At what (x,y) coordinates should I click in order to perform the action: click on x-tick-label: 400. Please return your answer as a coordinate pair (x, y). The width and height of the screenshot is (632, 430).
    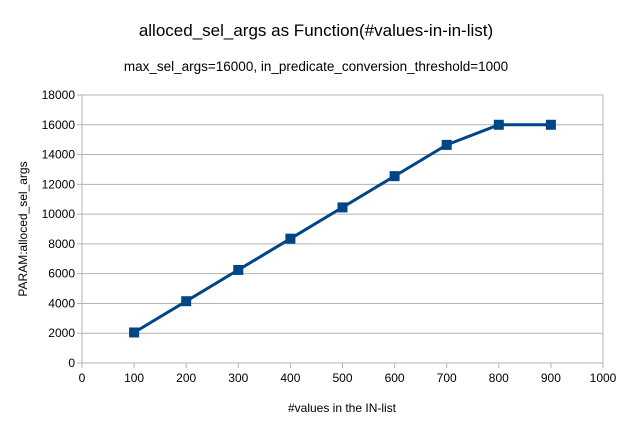
    Looking at the image, I should click on (290, 378).